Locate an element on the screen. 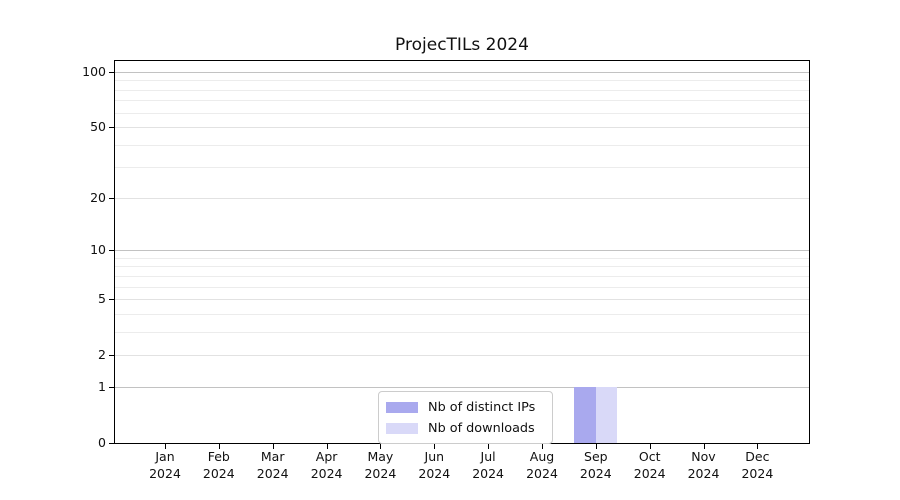  x-tick-label: Feb 2024 is located at coordinates (219, 465).